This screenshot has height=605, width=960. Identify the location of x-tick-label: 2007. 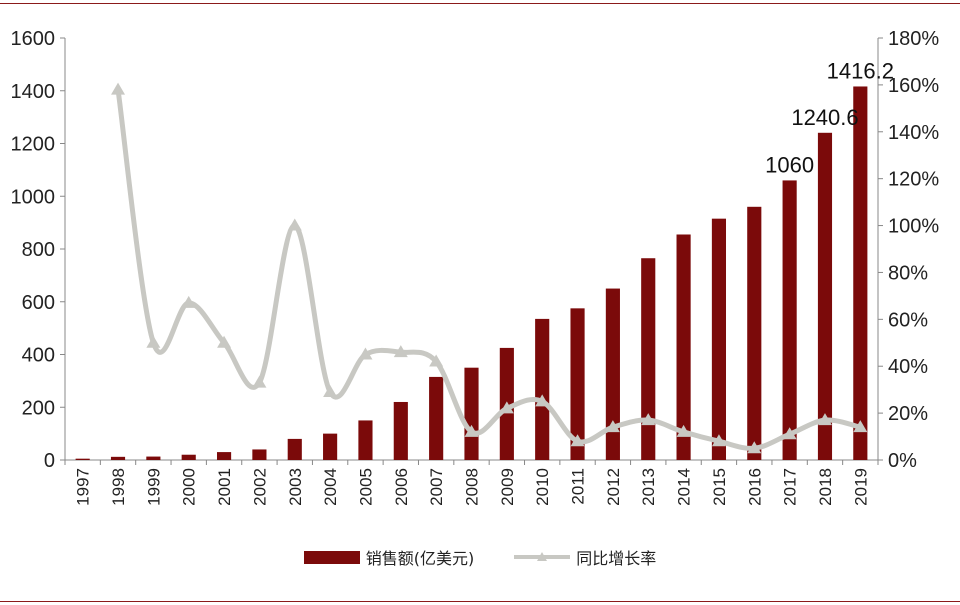
(436, 487).